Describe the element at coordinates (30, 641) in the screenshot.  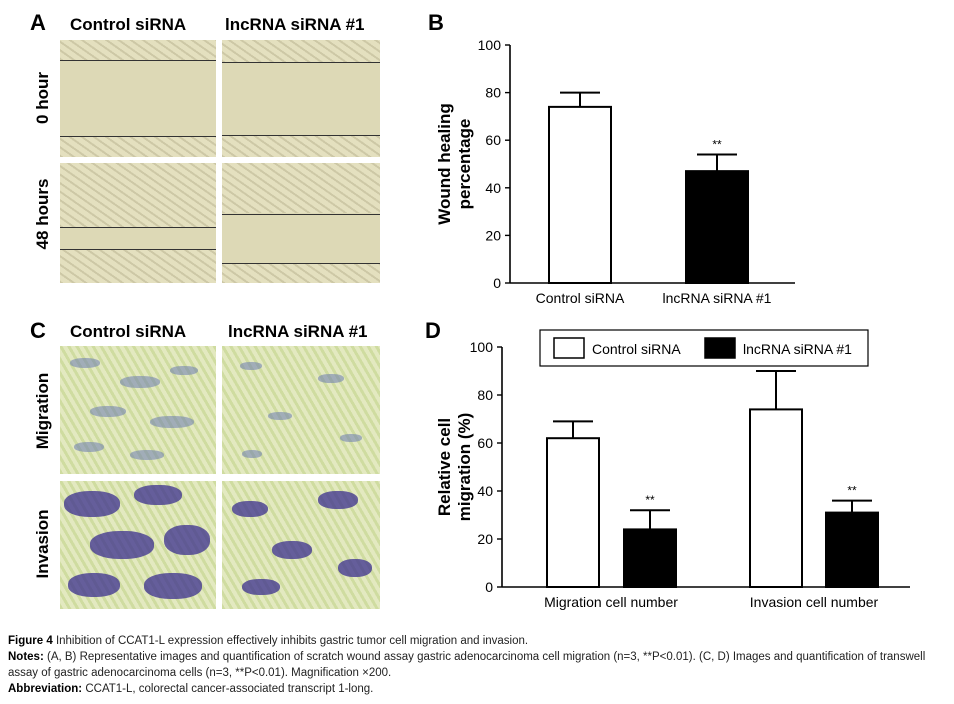
I see `caption-title-bold: Figure 4` at that location.